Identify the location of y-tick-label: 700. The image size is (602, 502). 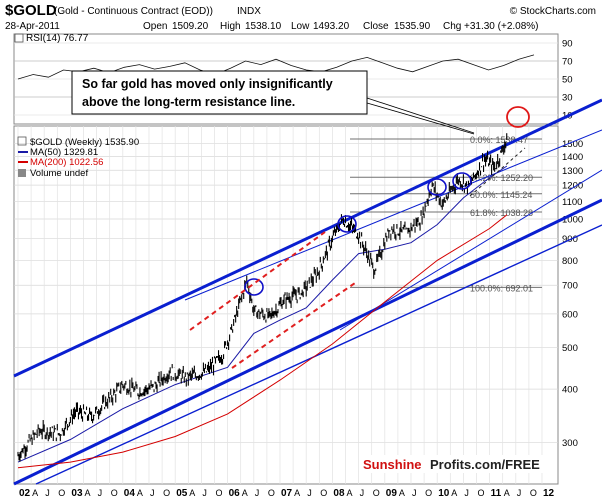
(570, 286).